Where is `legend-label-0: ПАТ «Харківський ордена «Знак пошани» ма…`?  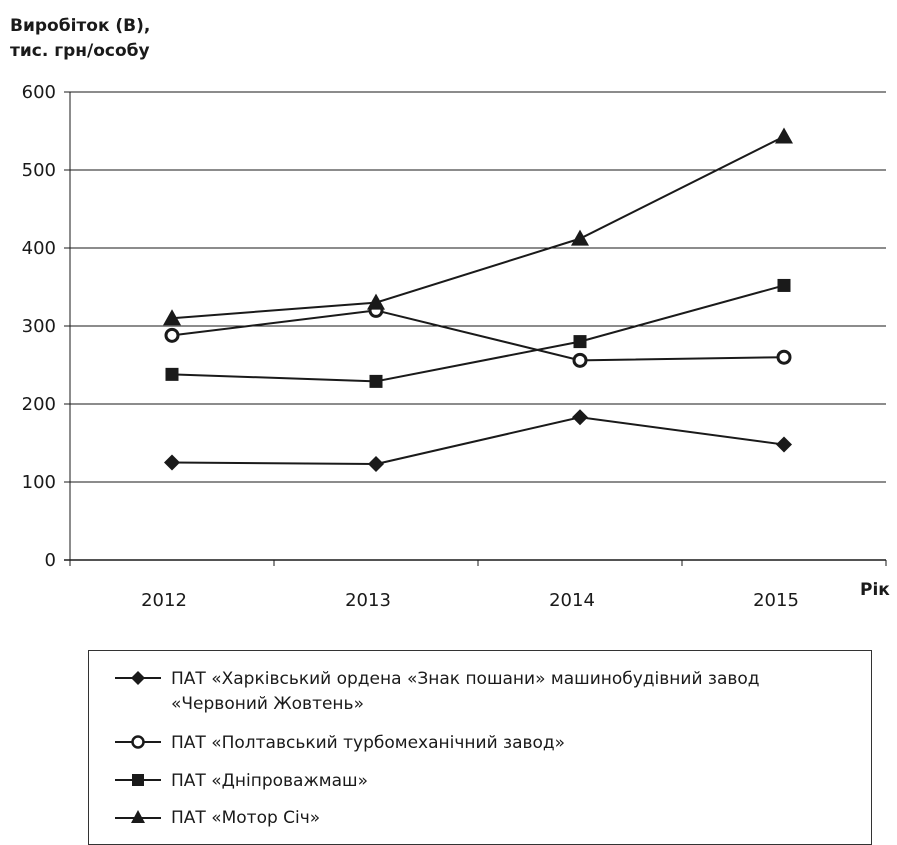 legend-label-0: ПАТ «Харківський ордена «Знак пошани» ма… is located at coordinates (465, 691).